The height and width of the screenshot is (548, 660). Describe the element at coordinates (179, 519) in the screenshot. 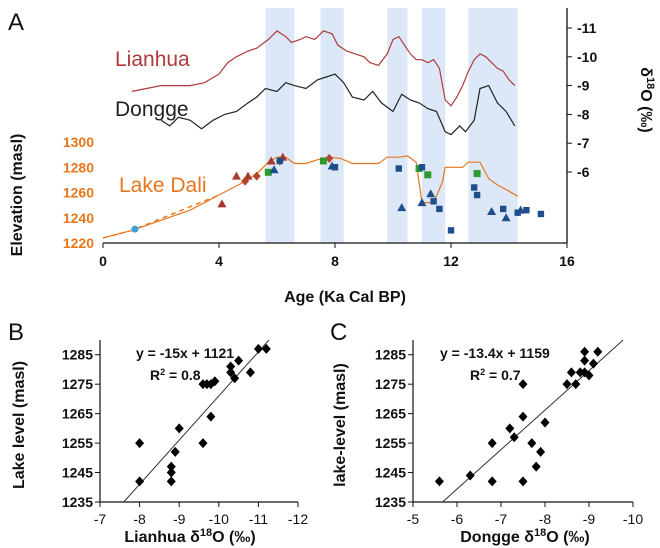

I see `panel-b-x-tick-label-2: -9` at that location.